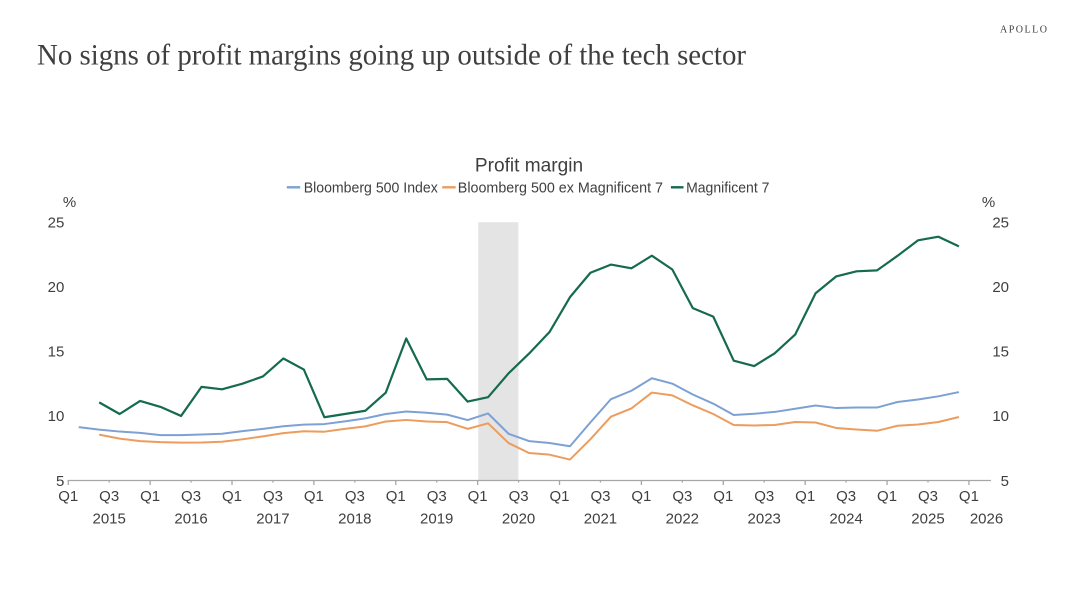 This screenshot has height=607, width=1080. Describe the element at coordinates (109, 519) in the screenshot. I see `svg-text: 2015` at that location.